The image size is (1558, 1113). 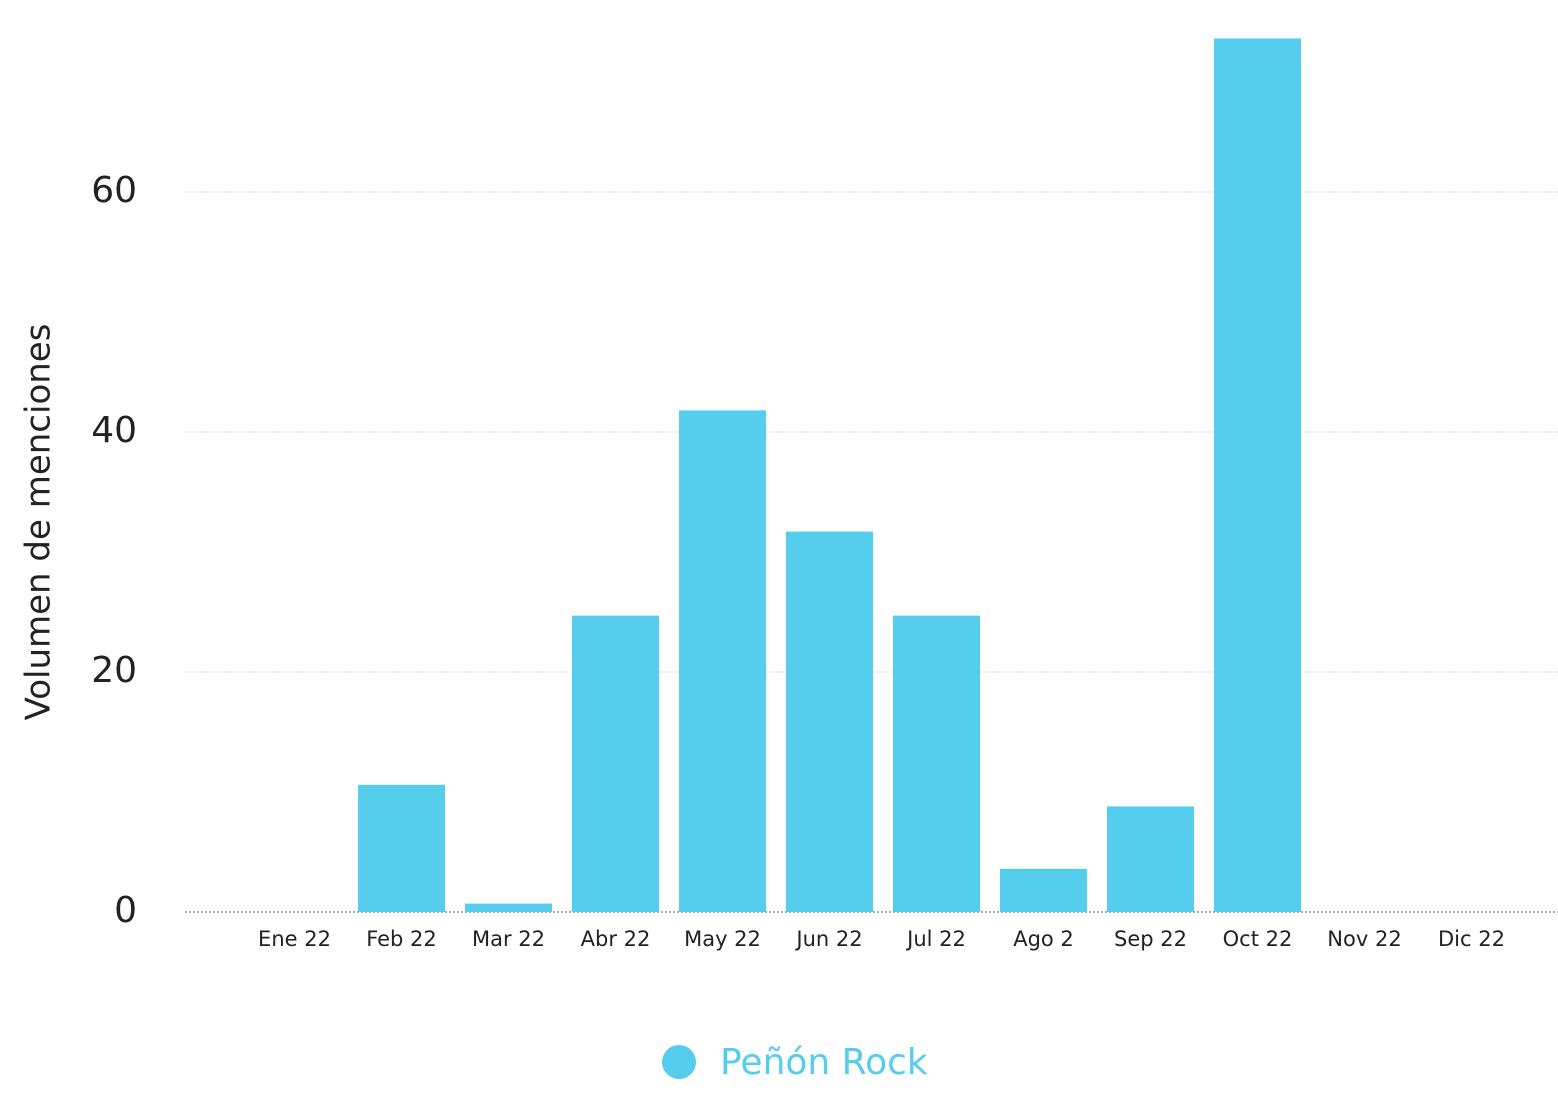 What do you see at coordinates (125, 910) in the screenshot?
I see `y-tick-label: 0` at bounding box center [125, 910].